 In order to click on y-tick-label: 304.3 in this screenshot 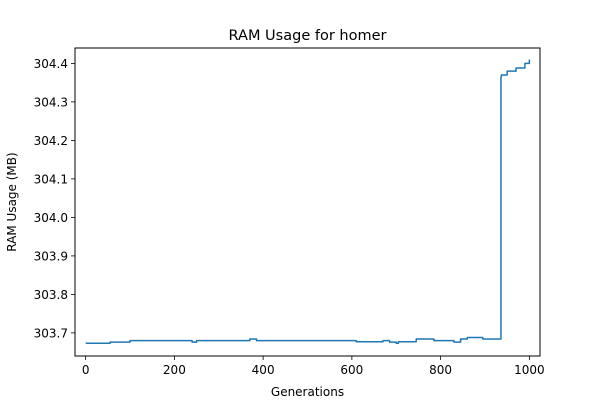, I will do `click(51, 102)`.